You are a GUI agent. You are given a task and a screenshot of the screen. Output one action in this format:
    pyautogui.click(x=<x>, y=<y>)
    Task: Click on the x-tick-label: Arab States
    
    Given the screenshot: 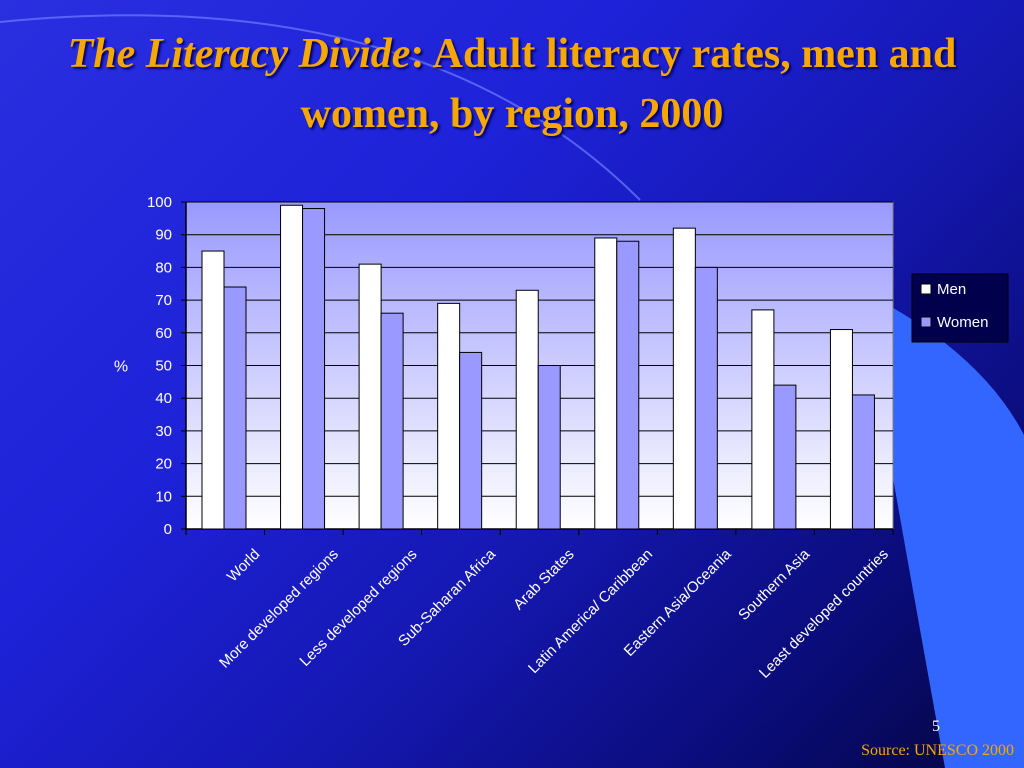 What is the action you would take?
    pyautogui.click(x=543, y=579)
    